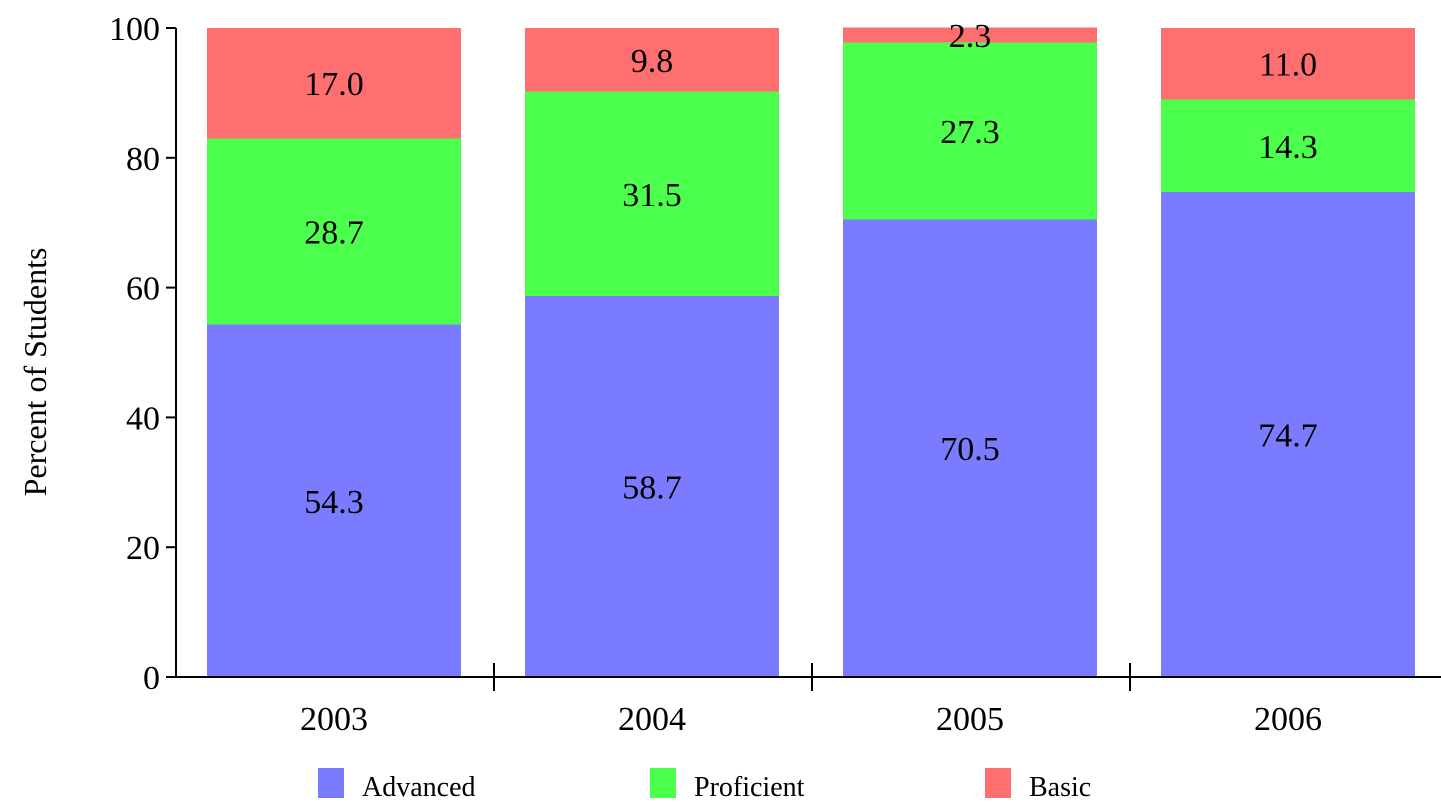 Image resolution: width=1441 pixels, height=802 pixels. What do you see at coordinates (749, 787) in the screenshot?
I see `legend-label-proficient: Proficient` at bounding box center [749, 787].